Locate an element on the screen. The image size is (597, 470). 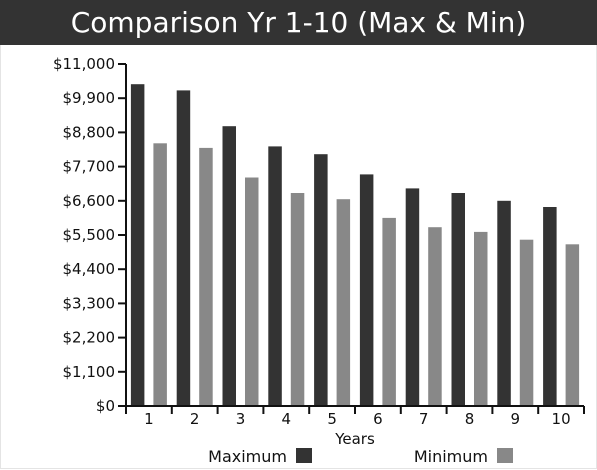
x-tick-label: 2 is located at coordinates (195, 419).